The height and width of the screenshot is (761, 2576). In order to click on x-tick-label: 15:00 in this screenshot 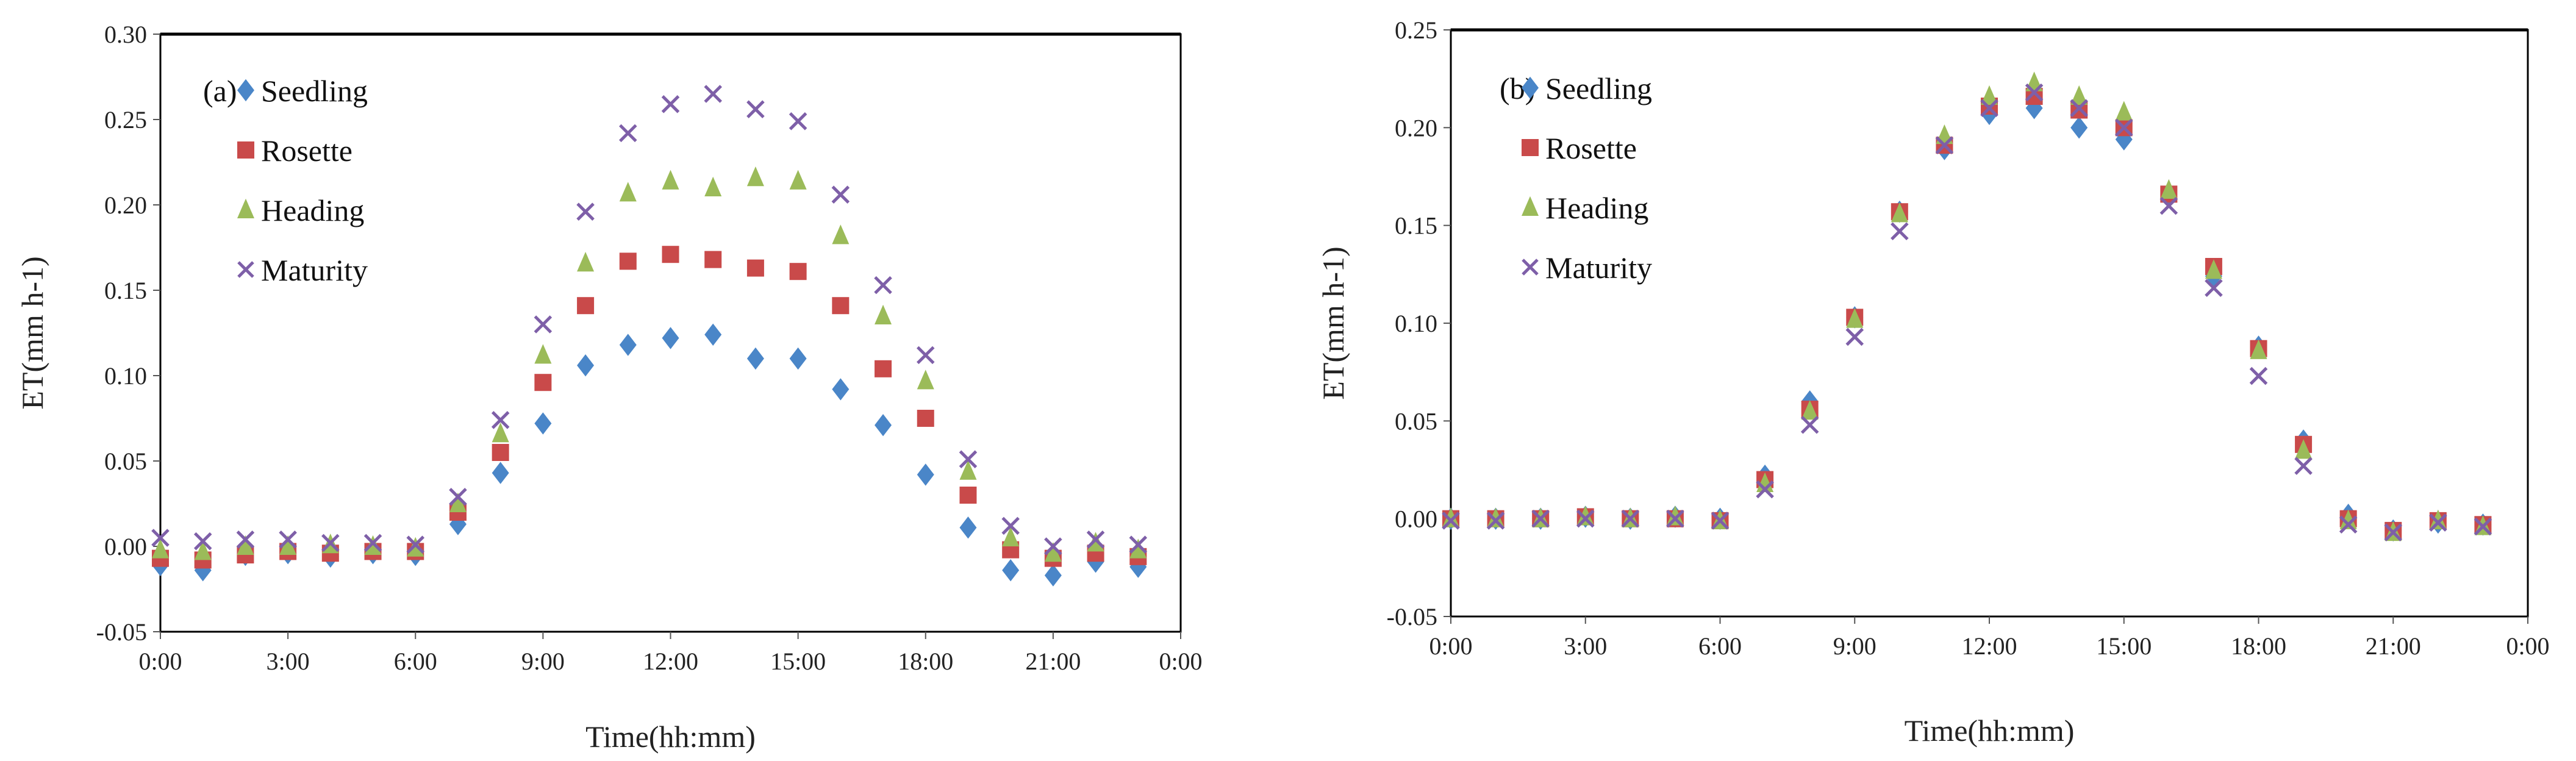, I will do `click(798, 661)`.